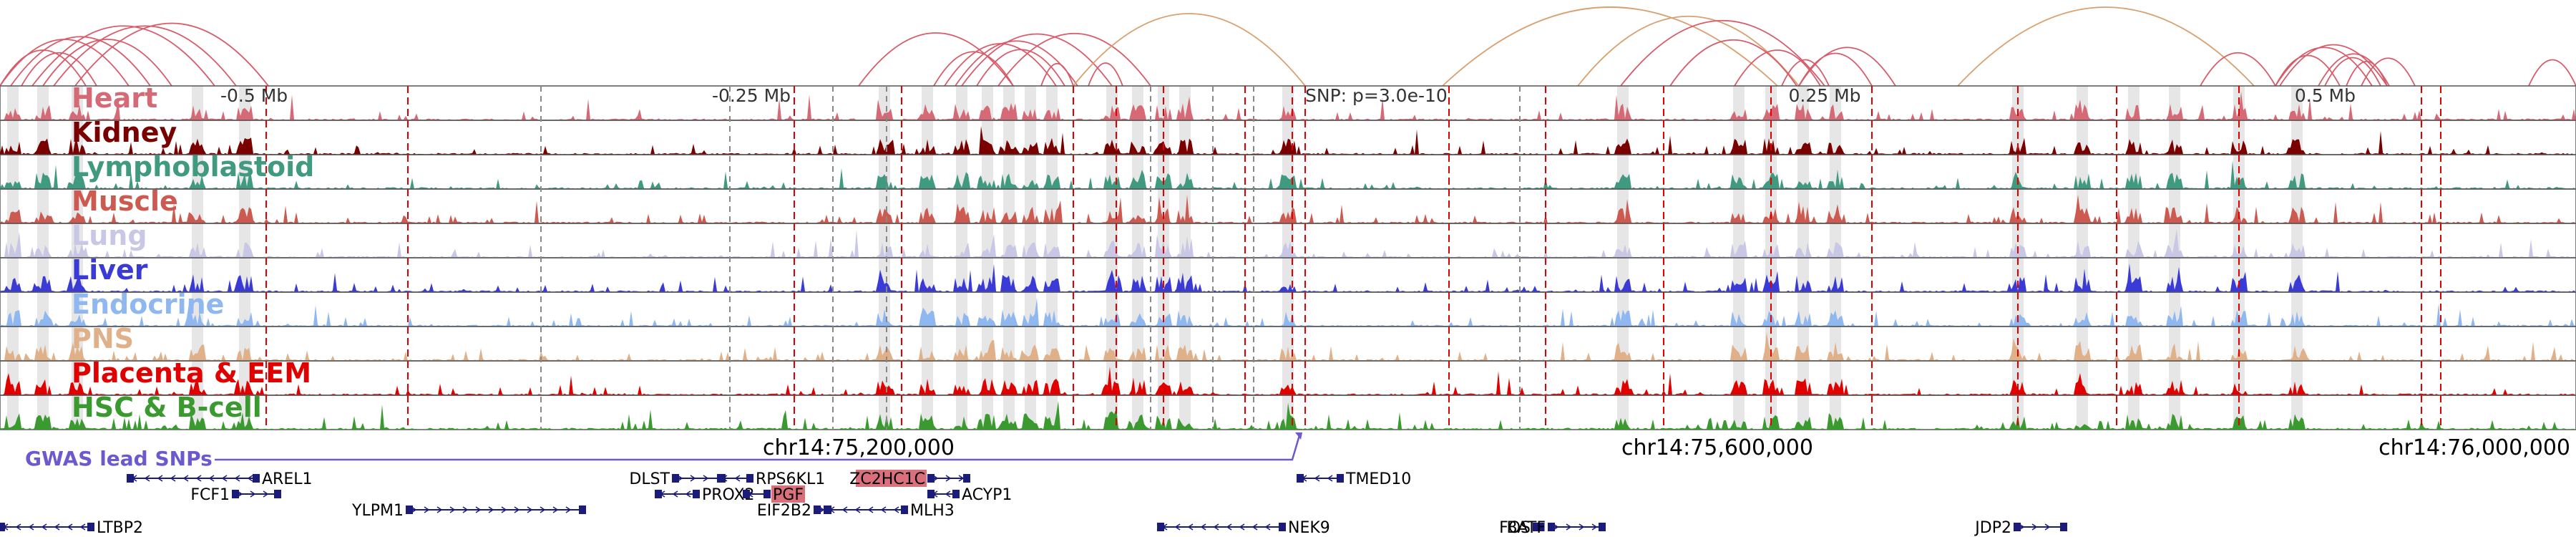  What do you see at coordinates (1298, 436) in the screenshot?
I see `gwas-snp-marker` at bounding box center [1298, 436].